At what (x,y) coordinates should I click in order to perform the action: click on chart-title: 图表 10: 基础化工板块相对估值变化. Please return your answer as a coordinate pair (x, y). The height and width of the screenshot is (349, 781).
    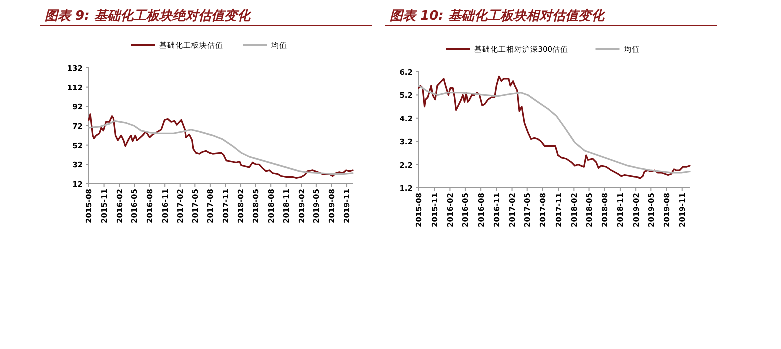
    Looking at the image, I should click on (498, 16).